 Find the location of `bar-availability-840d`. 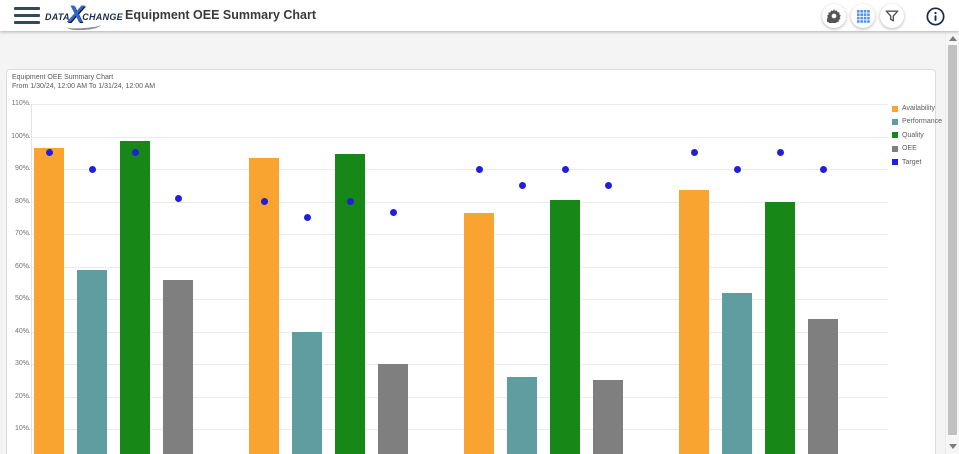

bar-availability-840d is located at coordinates (264, 305).